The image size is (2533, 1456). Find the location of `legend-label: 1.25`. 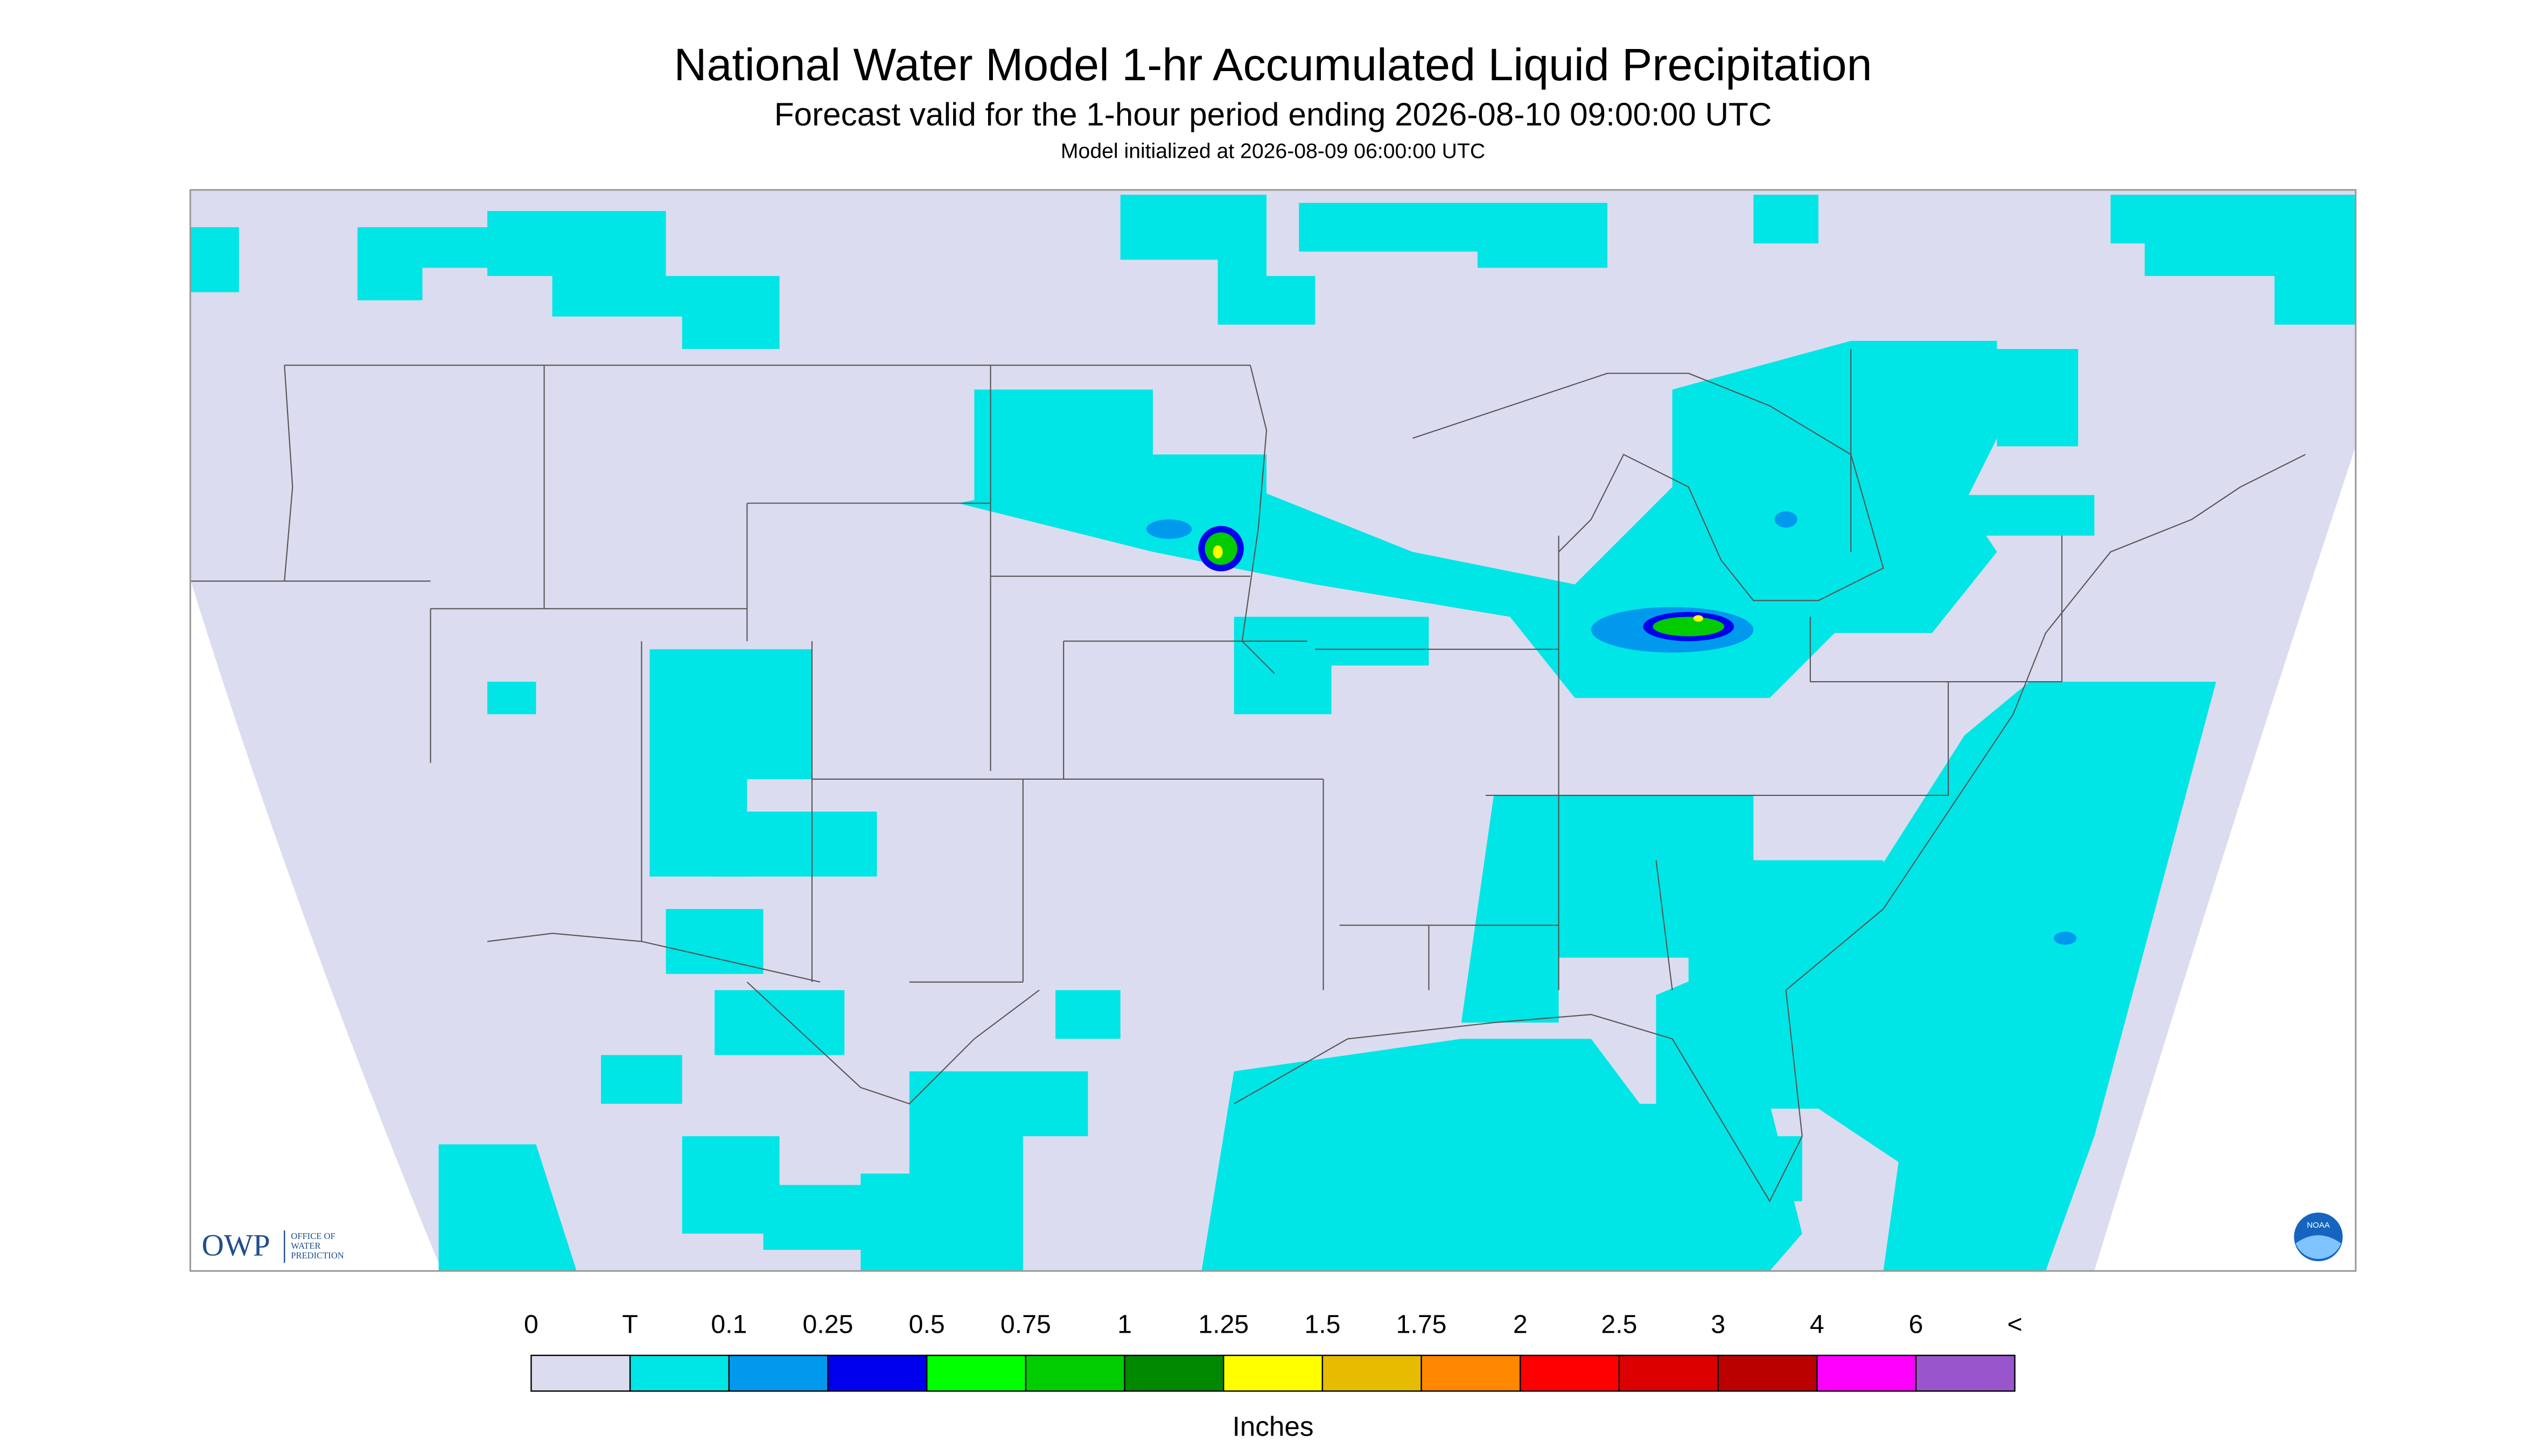

legend-label: 1.25 is located at coordinates (1223, 1324).